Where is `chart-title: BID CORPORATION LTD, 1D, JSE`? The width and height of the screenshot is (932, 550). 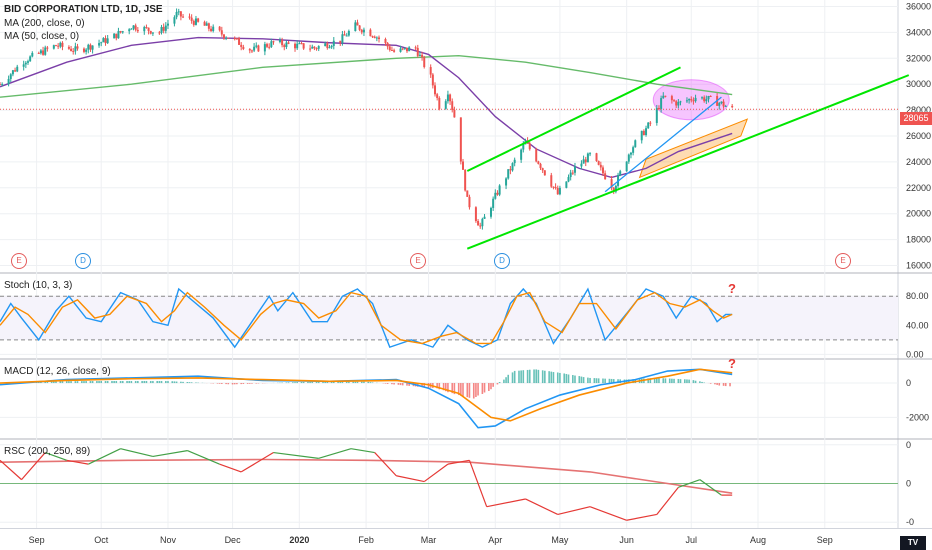 chart-title: BID CORPORATION LTD, 1D, JSE is located at coordinates (83, 9).